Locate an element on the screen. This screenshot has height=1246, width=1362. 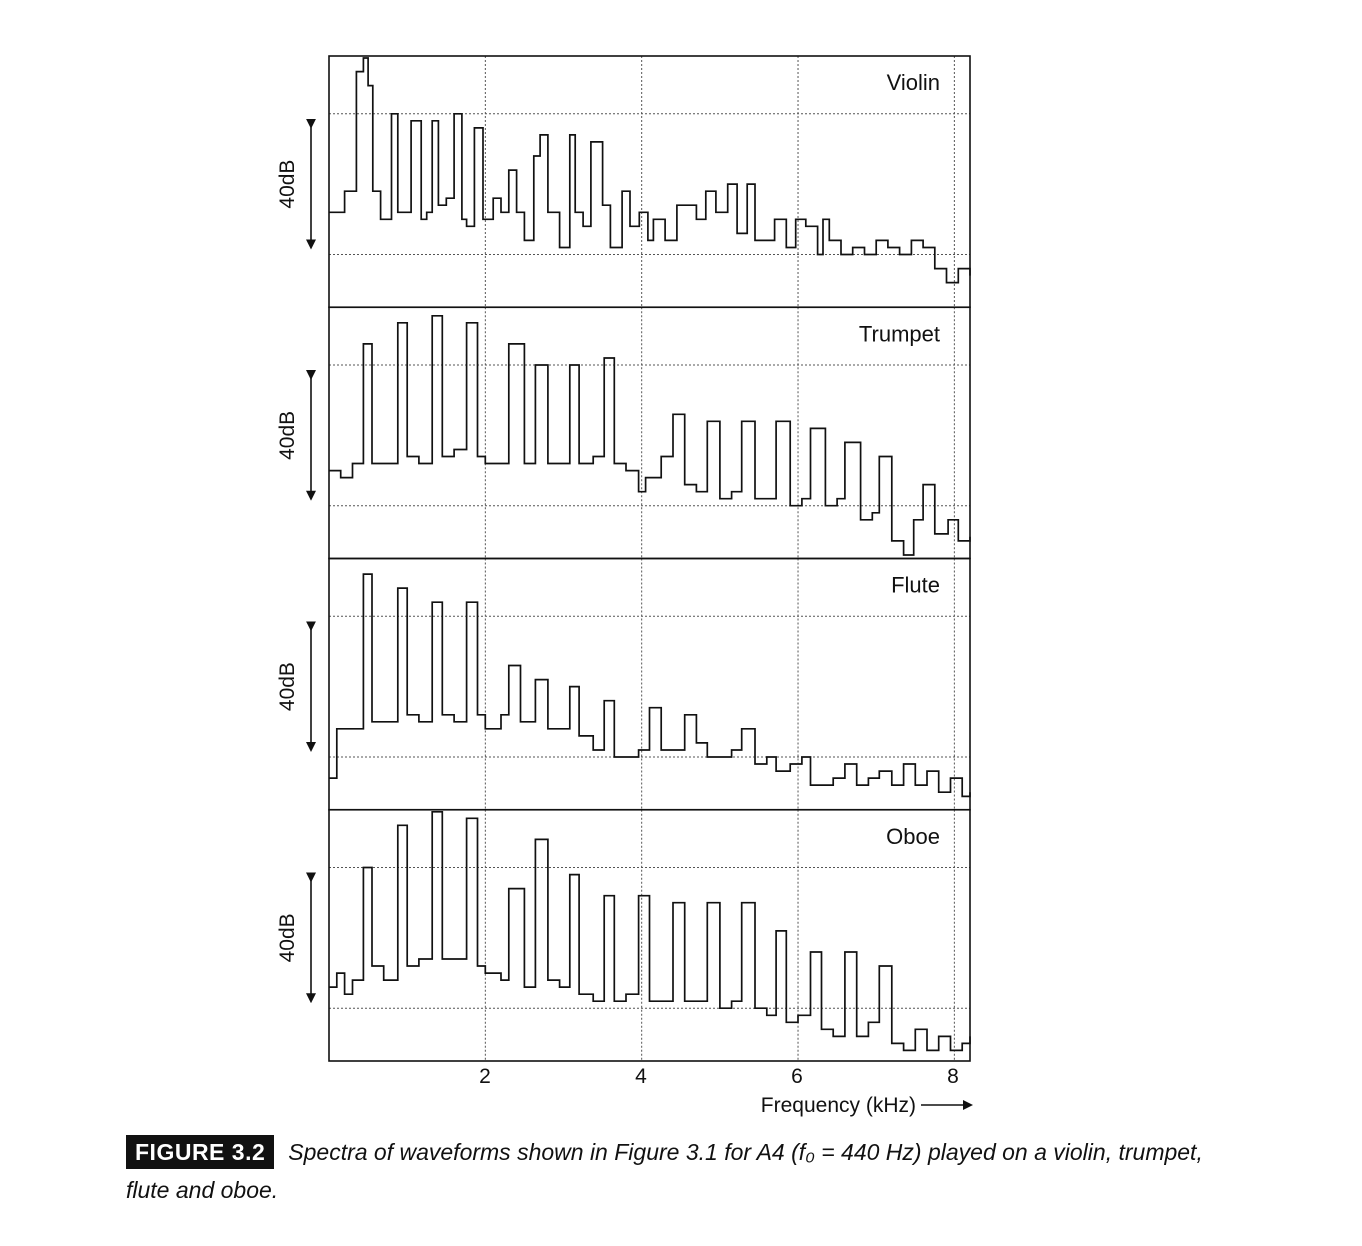
spectrum-panel: Oboe 40dB is located at coordinates (623, 935).